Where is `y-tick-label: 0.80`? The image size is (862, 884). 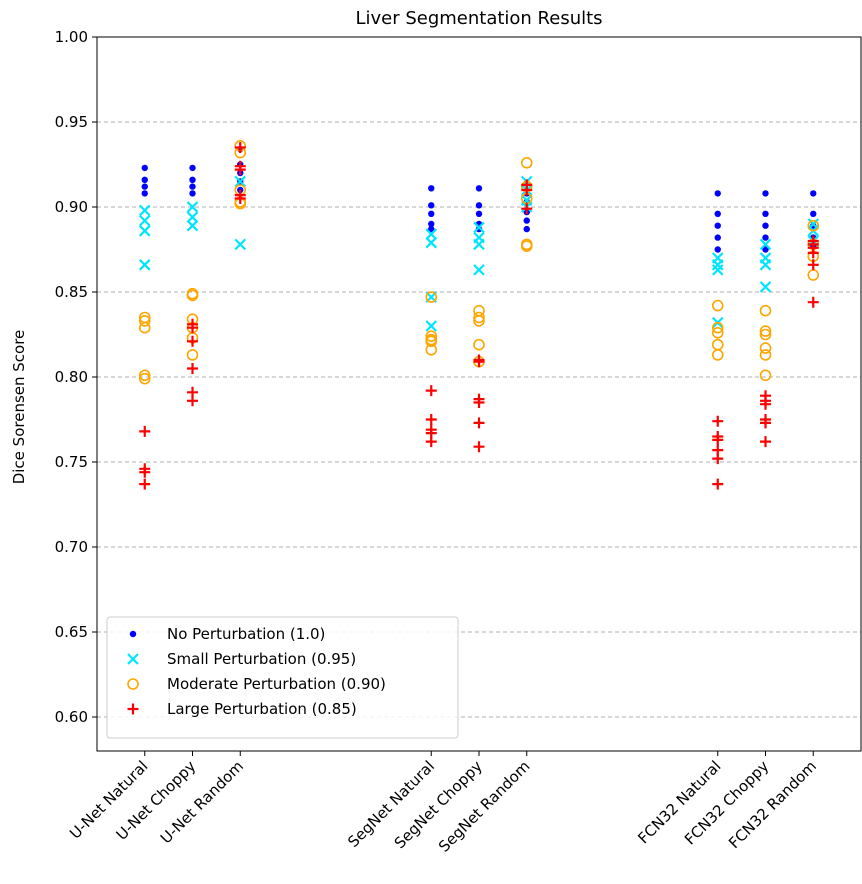
y-tick-label: 0.80 is located at coordinates (71, 377).